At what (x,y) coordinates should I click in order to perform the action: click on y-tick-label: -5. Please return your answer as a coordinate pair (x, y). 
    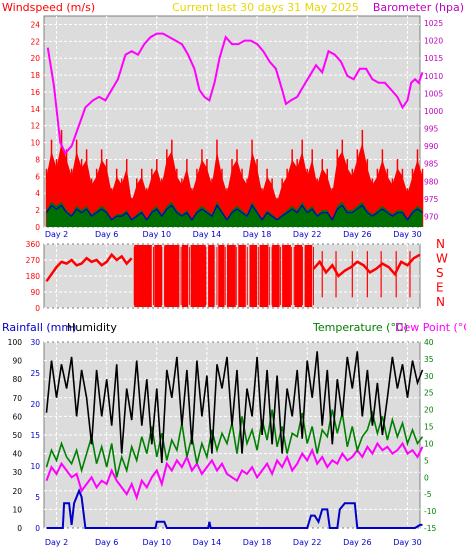
    Looking at the image, I should click on (428, 494).